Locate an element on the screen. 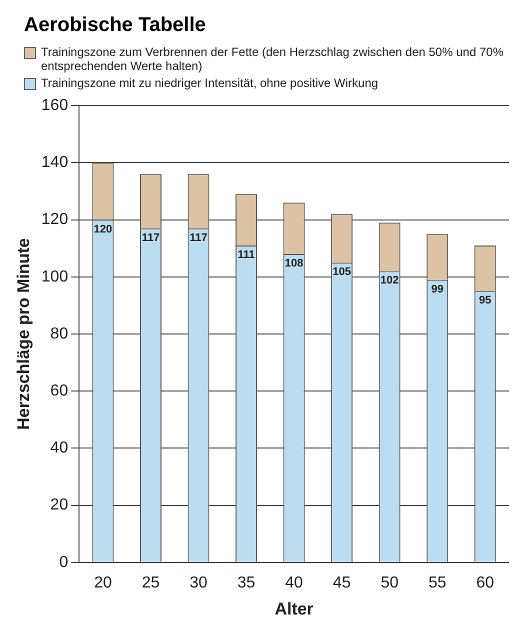  x-tick-label: 50 is located at coordinates (389, 583).